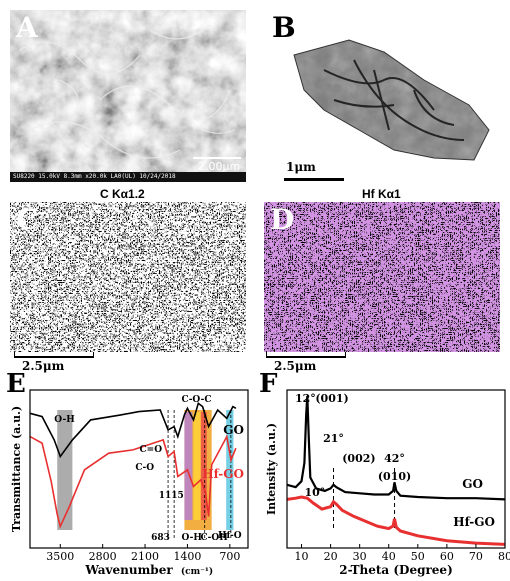 This screenshot has height=581, width=510. Describe the element at coordinates (447, 556) in the screenshot. I see `x-tick-label: 60` at that location.